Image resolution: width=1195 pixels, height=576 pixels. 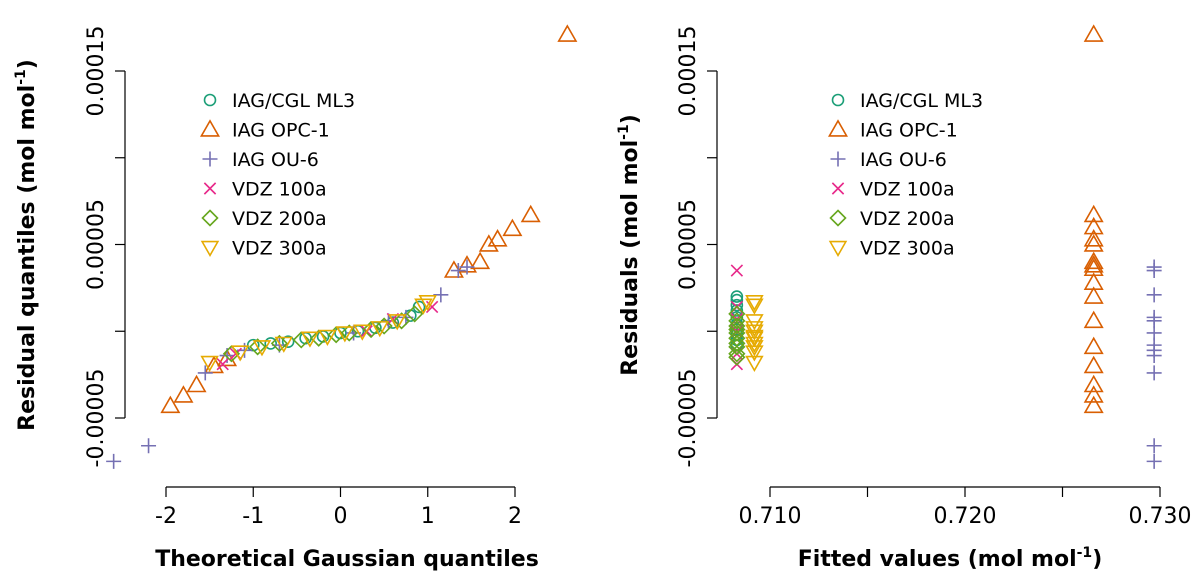 I want to click on qq-x-axis-label: Theoretical Gaussian quantiles, so click(x=347, y=559).